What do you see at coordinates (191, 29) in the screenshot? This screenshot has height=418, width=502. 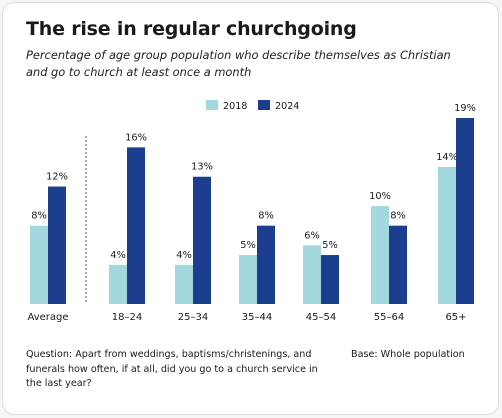 I see `chart-title: The rise in regular churchgoing` at bounding box center [191, 29].